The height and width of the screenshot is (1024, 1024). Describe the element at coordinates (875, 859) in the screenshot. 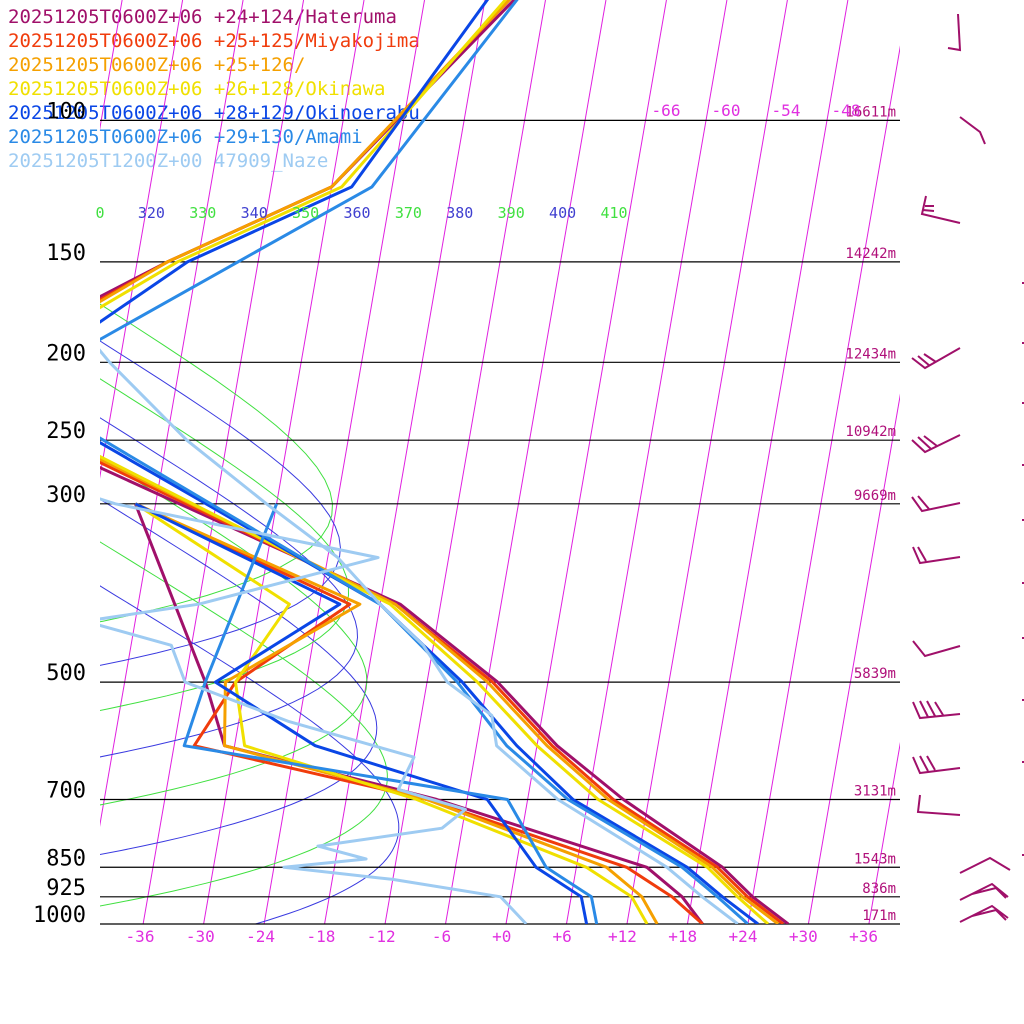

I see `height-label: 1543m` at that location.